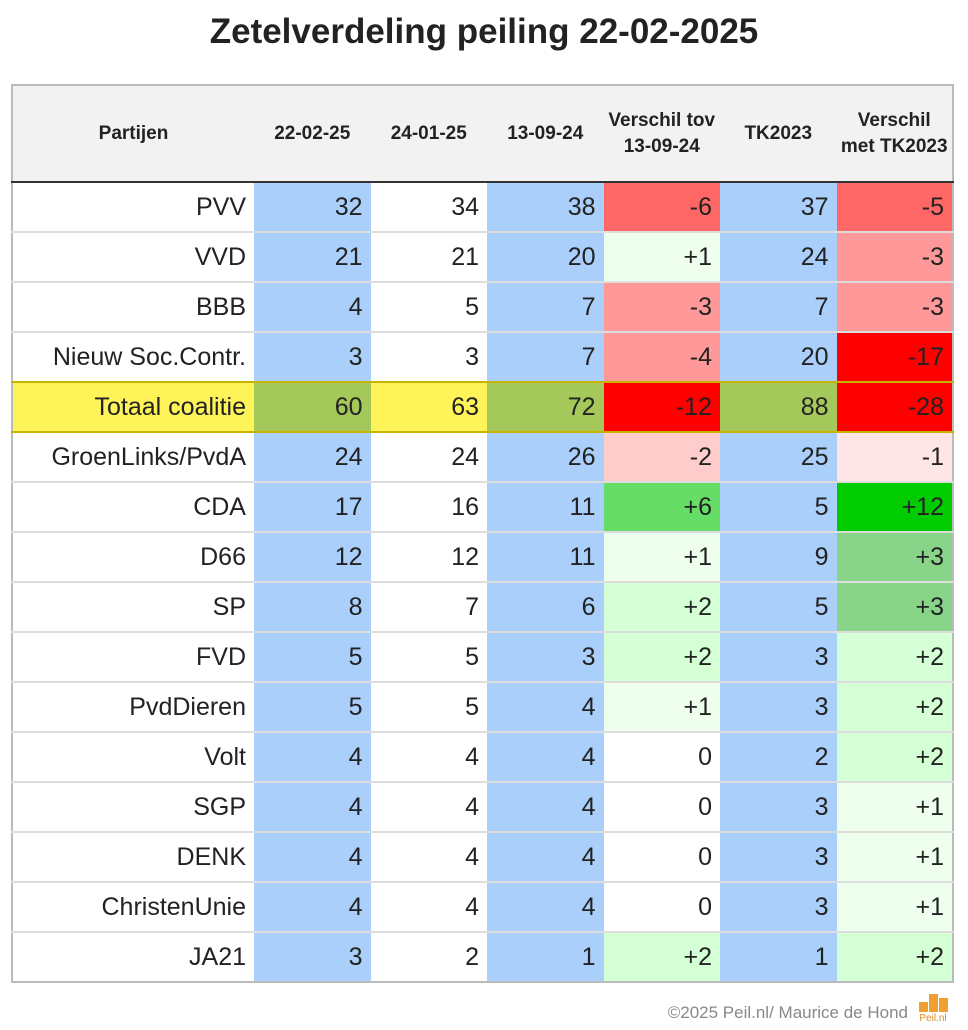 Image resolution: width=968 pixels, height=1030 pixels. Describe the element at coordinates (133, 806) in the screenshot. I see `party-cell: SGP` at that location.